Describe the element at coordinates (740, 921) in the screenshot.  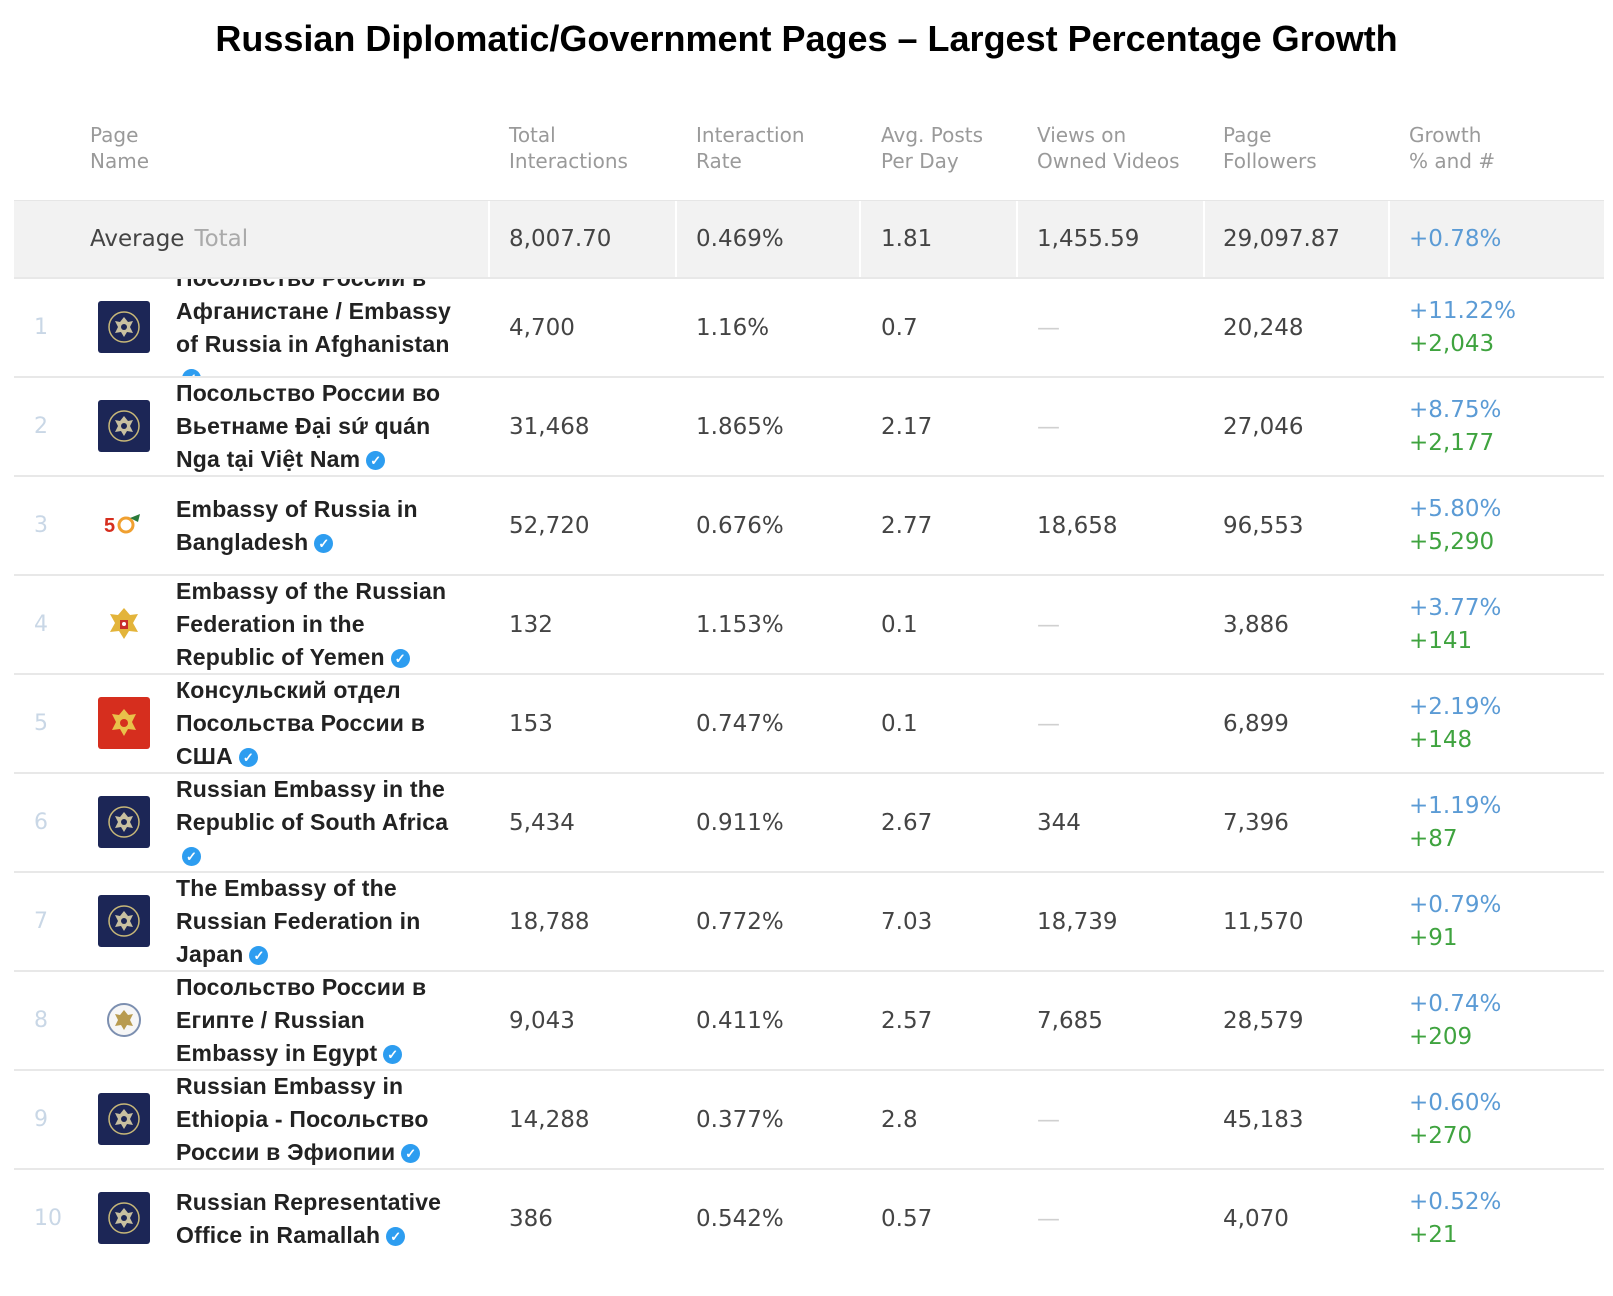
I see `row-interaction-rate: 0.772%` at that location.